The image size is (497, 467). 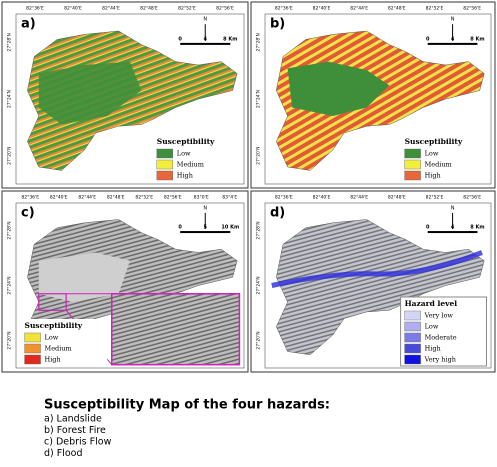 What do you see at coordinates (52, 302) in the screenshot?
I see `inset-source` at bounding box center [52, 302].